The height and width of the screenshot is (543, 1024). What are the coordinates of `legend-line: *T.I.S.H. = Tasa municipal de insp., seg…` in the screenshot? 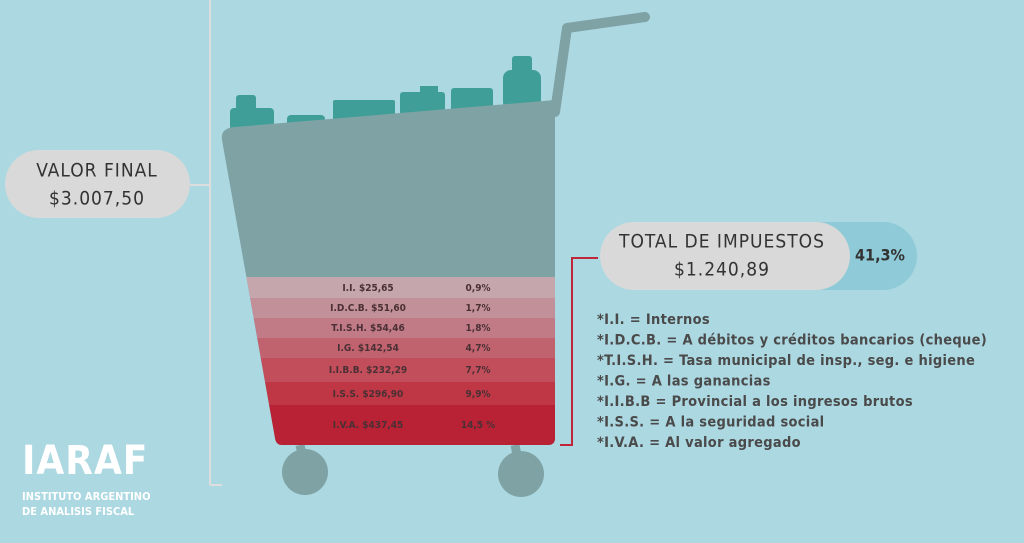 It's located at (786, 361).